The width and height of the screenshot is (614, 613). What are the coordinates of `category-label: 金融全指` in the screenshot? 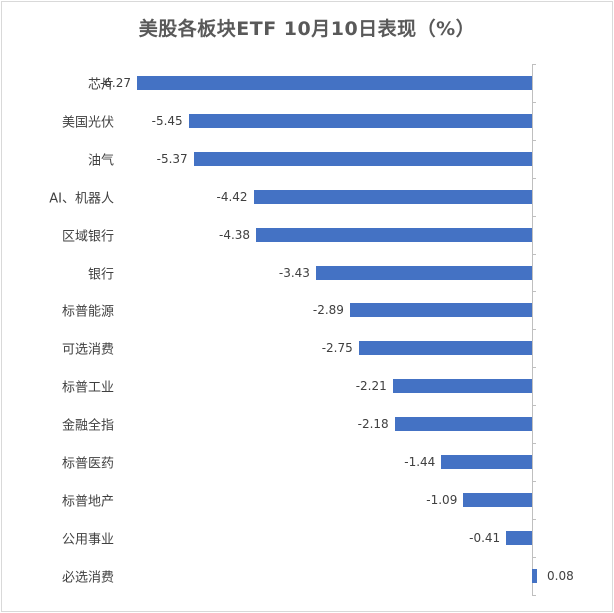 It's located at (87, 426).